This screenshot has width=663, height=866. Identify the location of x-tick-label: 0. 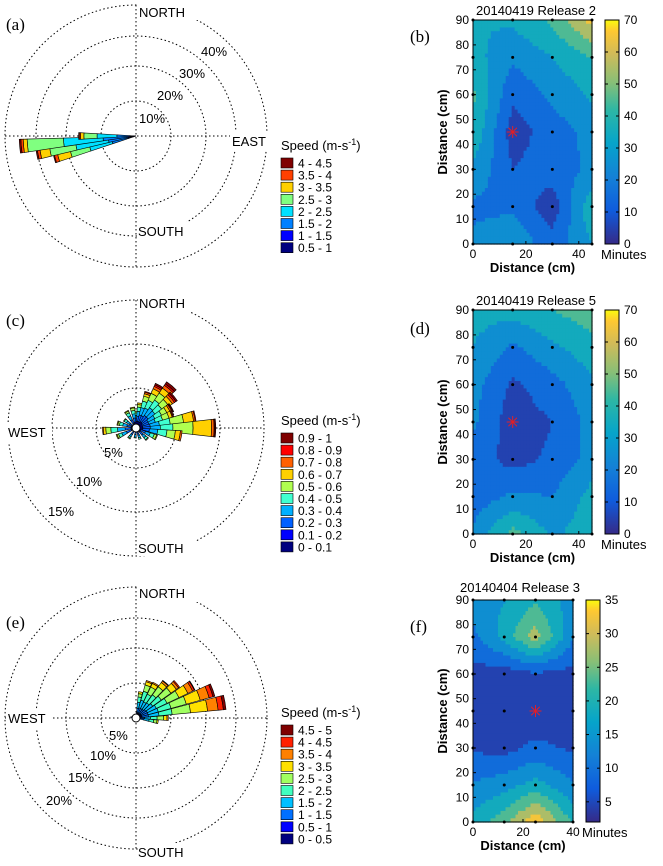
(473, 254).